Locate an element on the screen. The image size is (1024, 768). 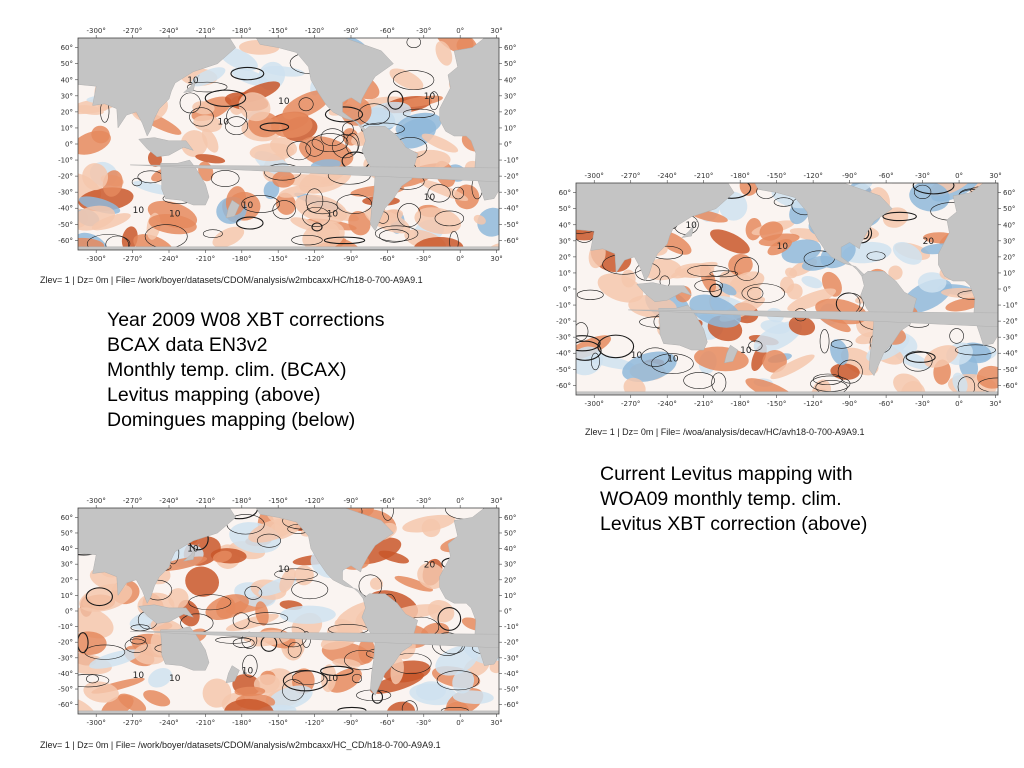
lon-tick-label-top: -270° is located at coordinates (132, 31).